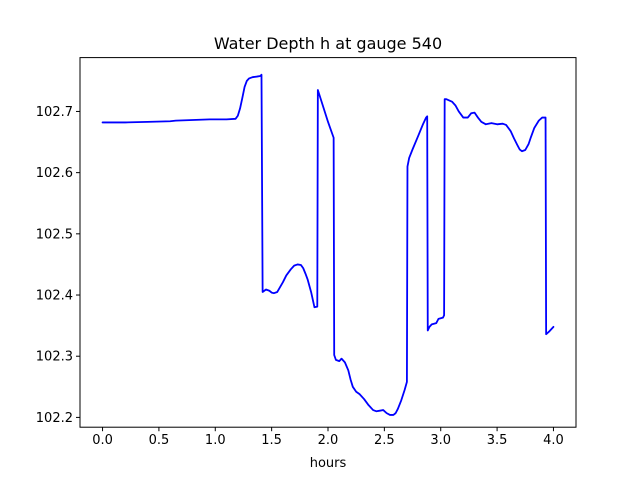 This screenshot has height=480, width=640. Describe the element at coordinates (54, 418) in the screenshot. I see `y-tick-label: 102.2` at that location.